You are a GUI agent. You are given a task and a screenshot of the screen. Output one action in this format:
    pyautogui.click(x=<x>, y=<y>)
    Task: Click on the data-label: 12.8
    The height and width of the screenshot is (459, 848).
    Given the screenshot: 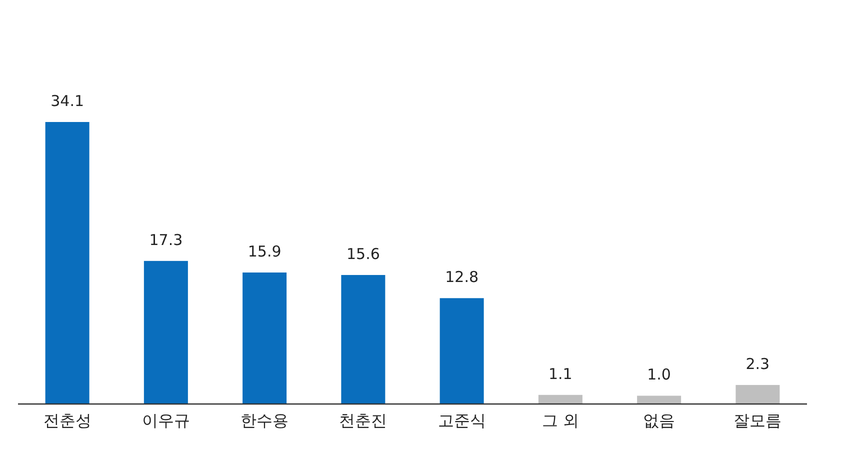 What is the action you would take?
    pyautogui.click(x=462, y=277)
    